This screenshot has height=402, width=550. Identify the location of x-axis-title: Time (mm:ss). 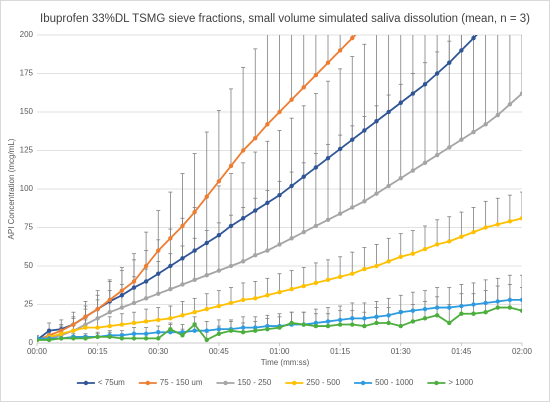
(285, 362).